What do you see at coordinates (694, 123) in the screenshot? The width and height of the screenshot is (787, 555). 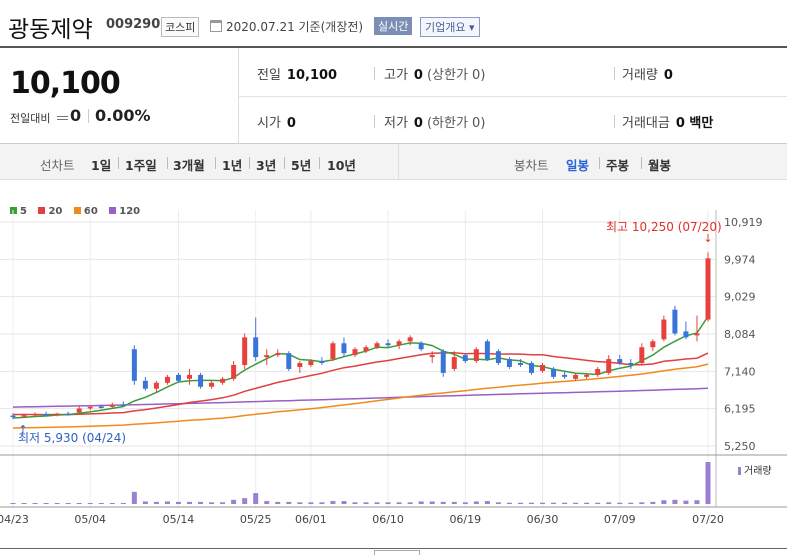 I see `trade-amount-value: 0 백만` at bounding box center [694, 123].